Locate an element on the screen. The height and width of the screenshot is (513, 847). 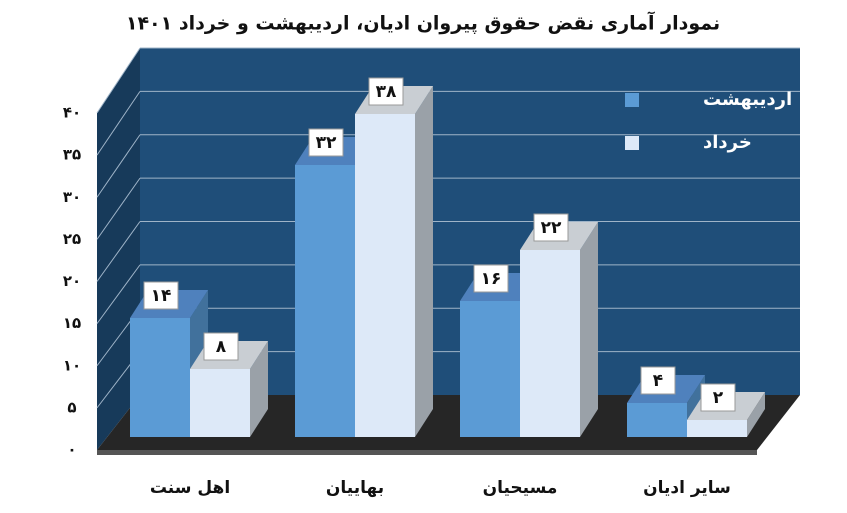
y-tick-label: ۳۵ is located at coordinates (72, 155).